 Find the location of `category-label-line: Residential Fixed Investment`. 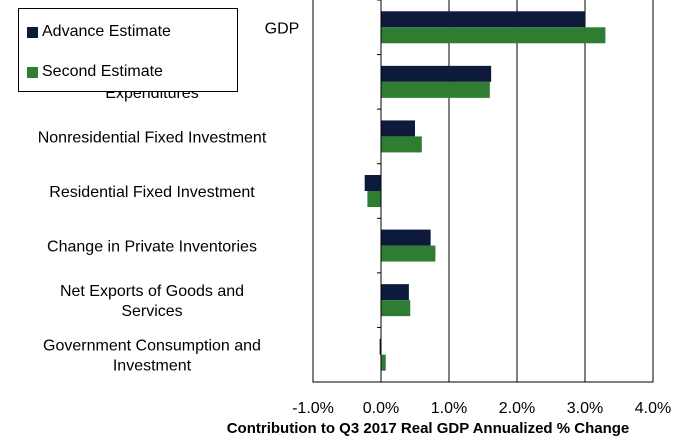

category-label-line: Residential Fixed Investment is located at coordinates (152, 192).